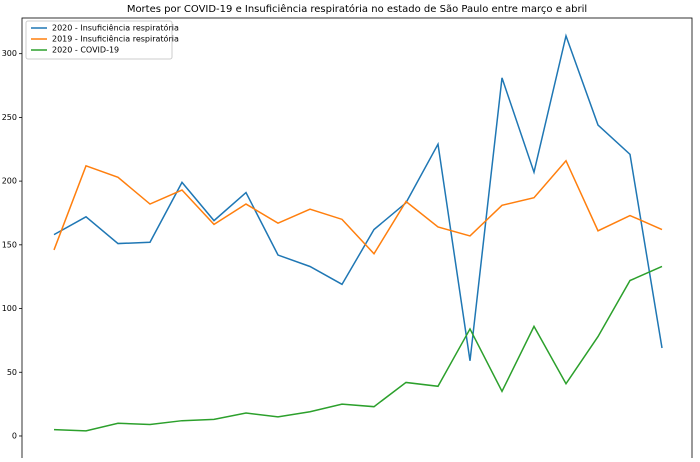 The height and width of the screenshot is (462, 700). What do you see at coordinates (9, 244) in the screenshot?
I see `y-tick-label: 150` at bounding box center [9, 244].